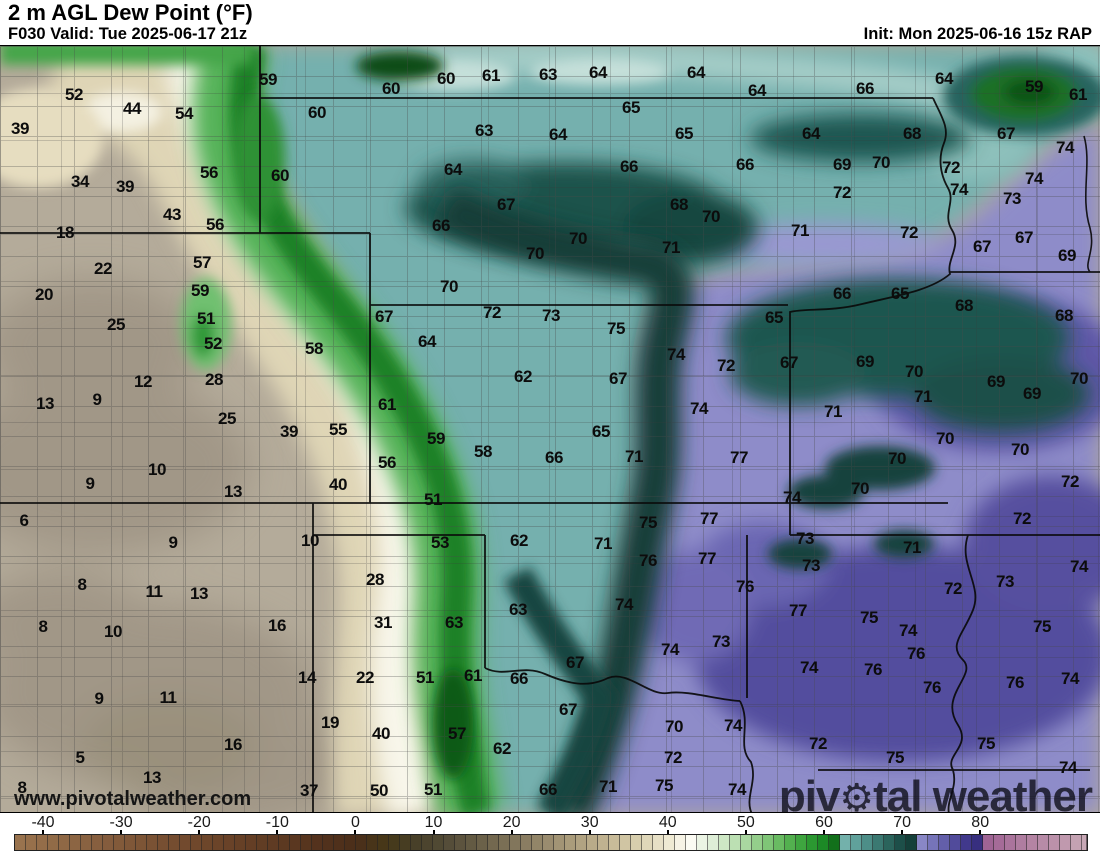 This screenshot has height=851, width=1100. I want to click on colorbar-tick-label: -30, so click(121, 822).